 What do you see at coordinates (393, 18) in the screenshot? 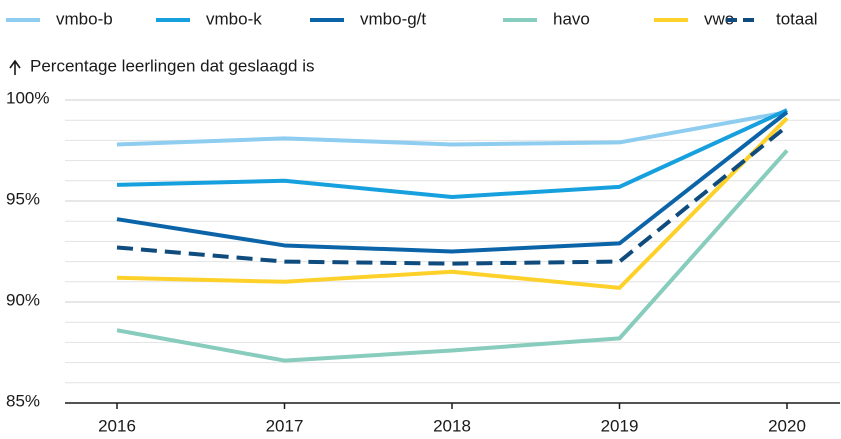
I see `legend-label: vmbo-g/t` at bounding box center [393, 18].